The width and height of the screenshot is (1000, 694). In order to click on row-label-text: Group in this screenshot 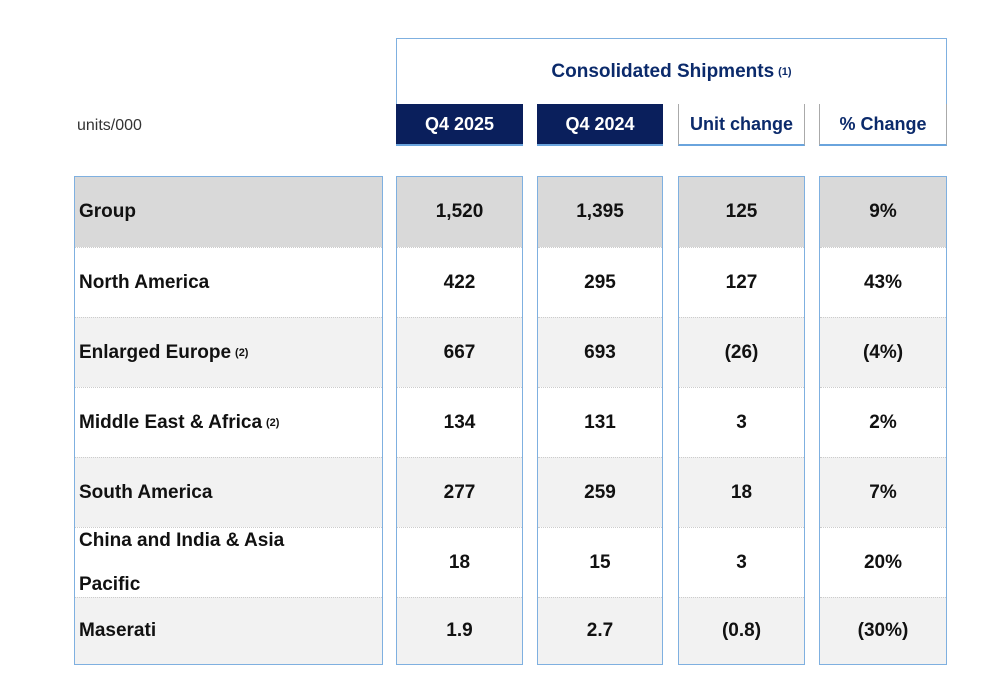, I will do `click(107, 211)`.